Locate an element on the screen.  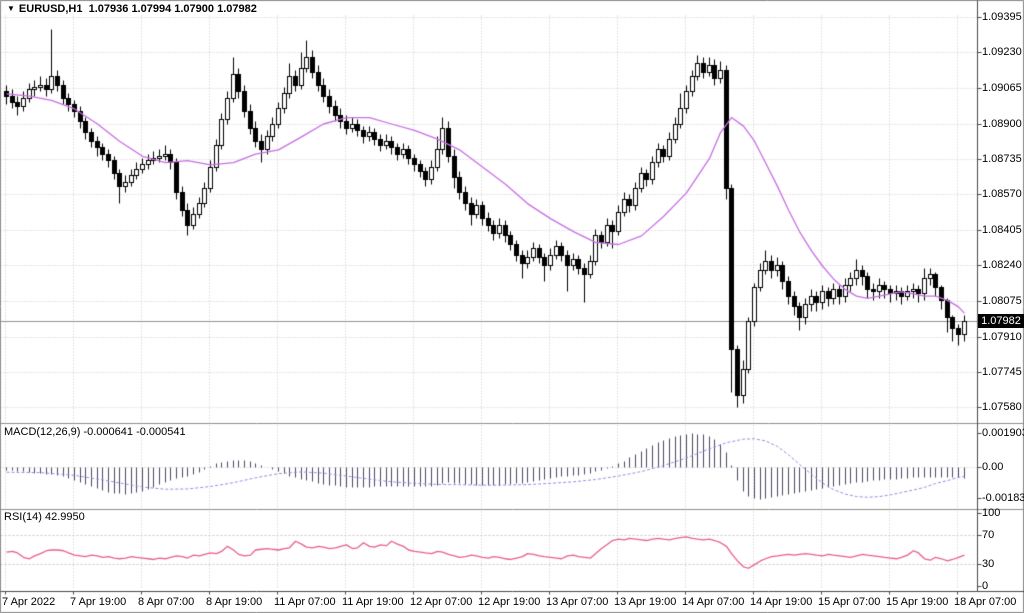
macd-indicator-label: MACD(12,26,9) -0.000641 -0.000541 is located at coordinates (95, 432).